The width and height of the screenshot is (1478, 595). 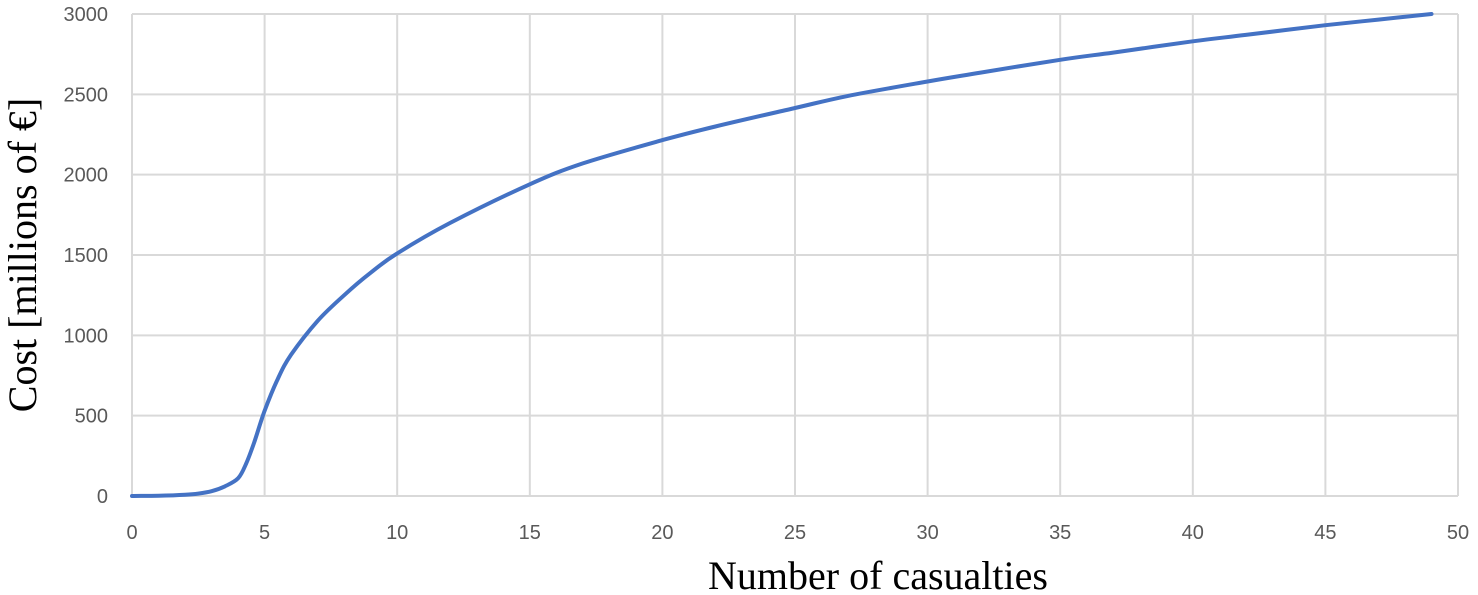 I want to click on x-tick-labels: 0 5 10 15 20 25 30 35 40 45 50, so click(x=797, y=533).